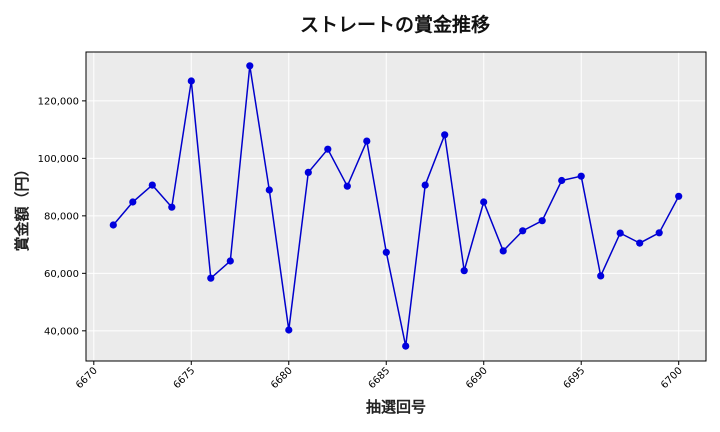 This screenshot has width=720, height=432. What do you see at coordinates (282, 378) in the screenshot?
I see `x-tick-label: 6680` at bounding box center [282, 378].